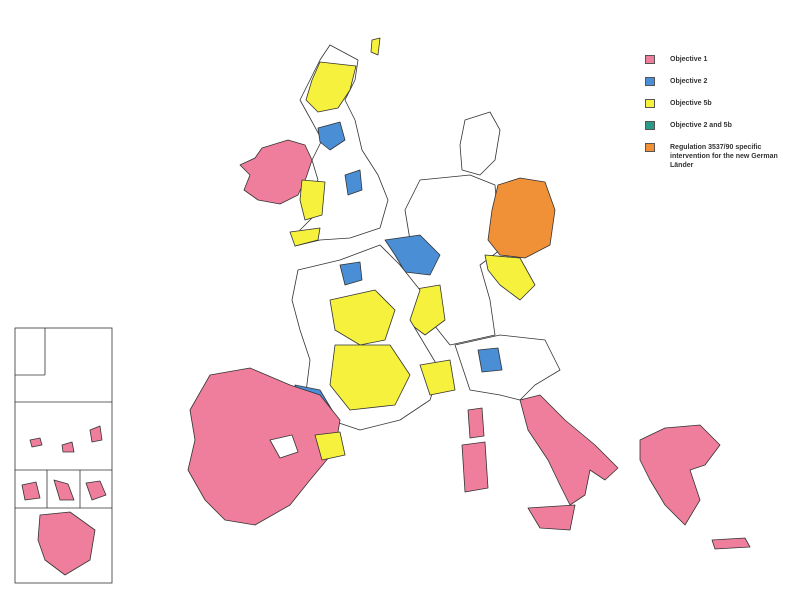  What do you see at coordinates (331, 87) in the screenshot?
I see `scotland-5b` at bounding box center [331, 87].